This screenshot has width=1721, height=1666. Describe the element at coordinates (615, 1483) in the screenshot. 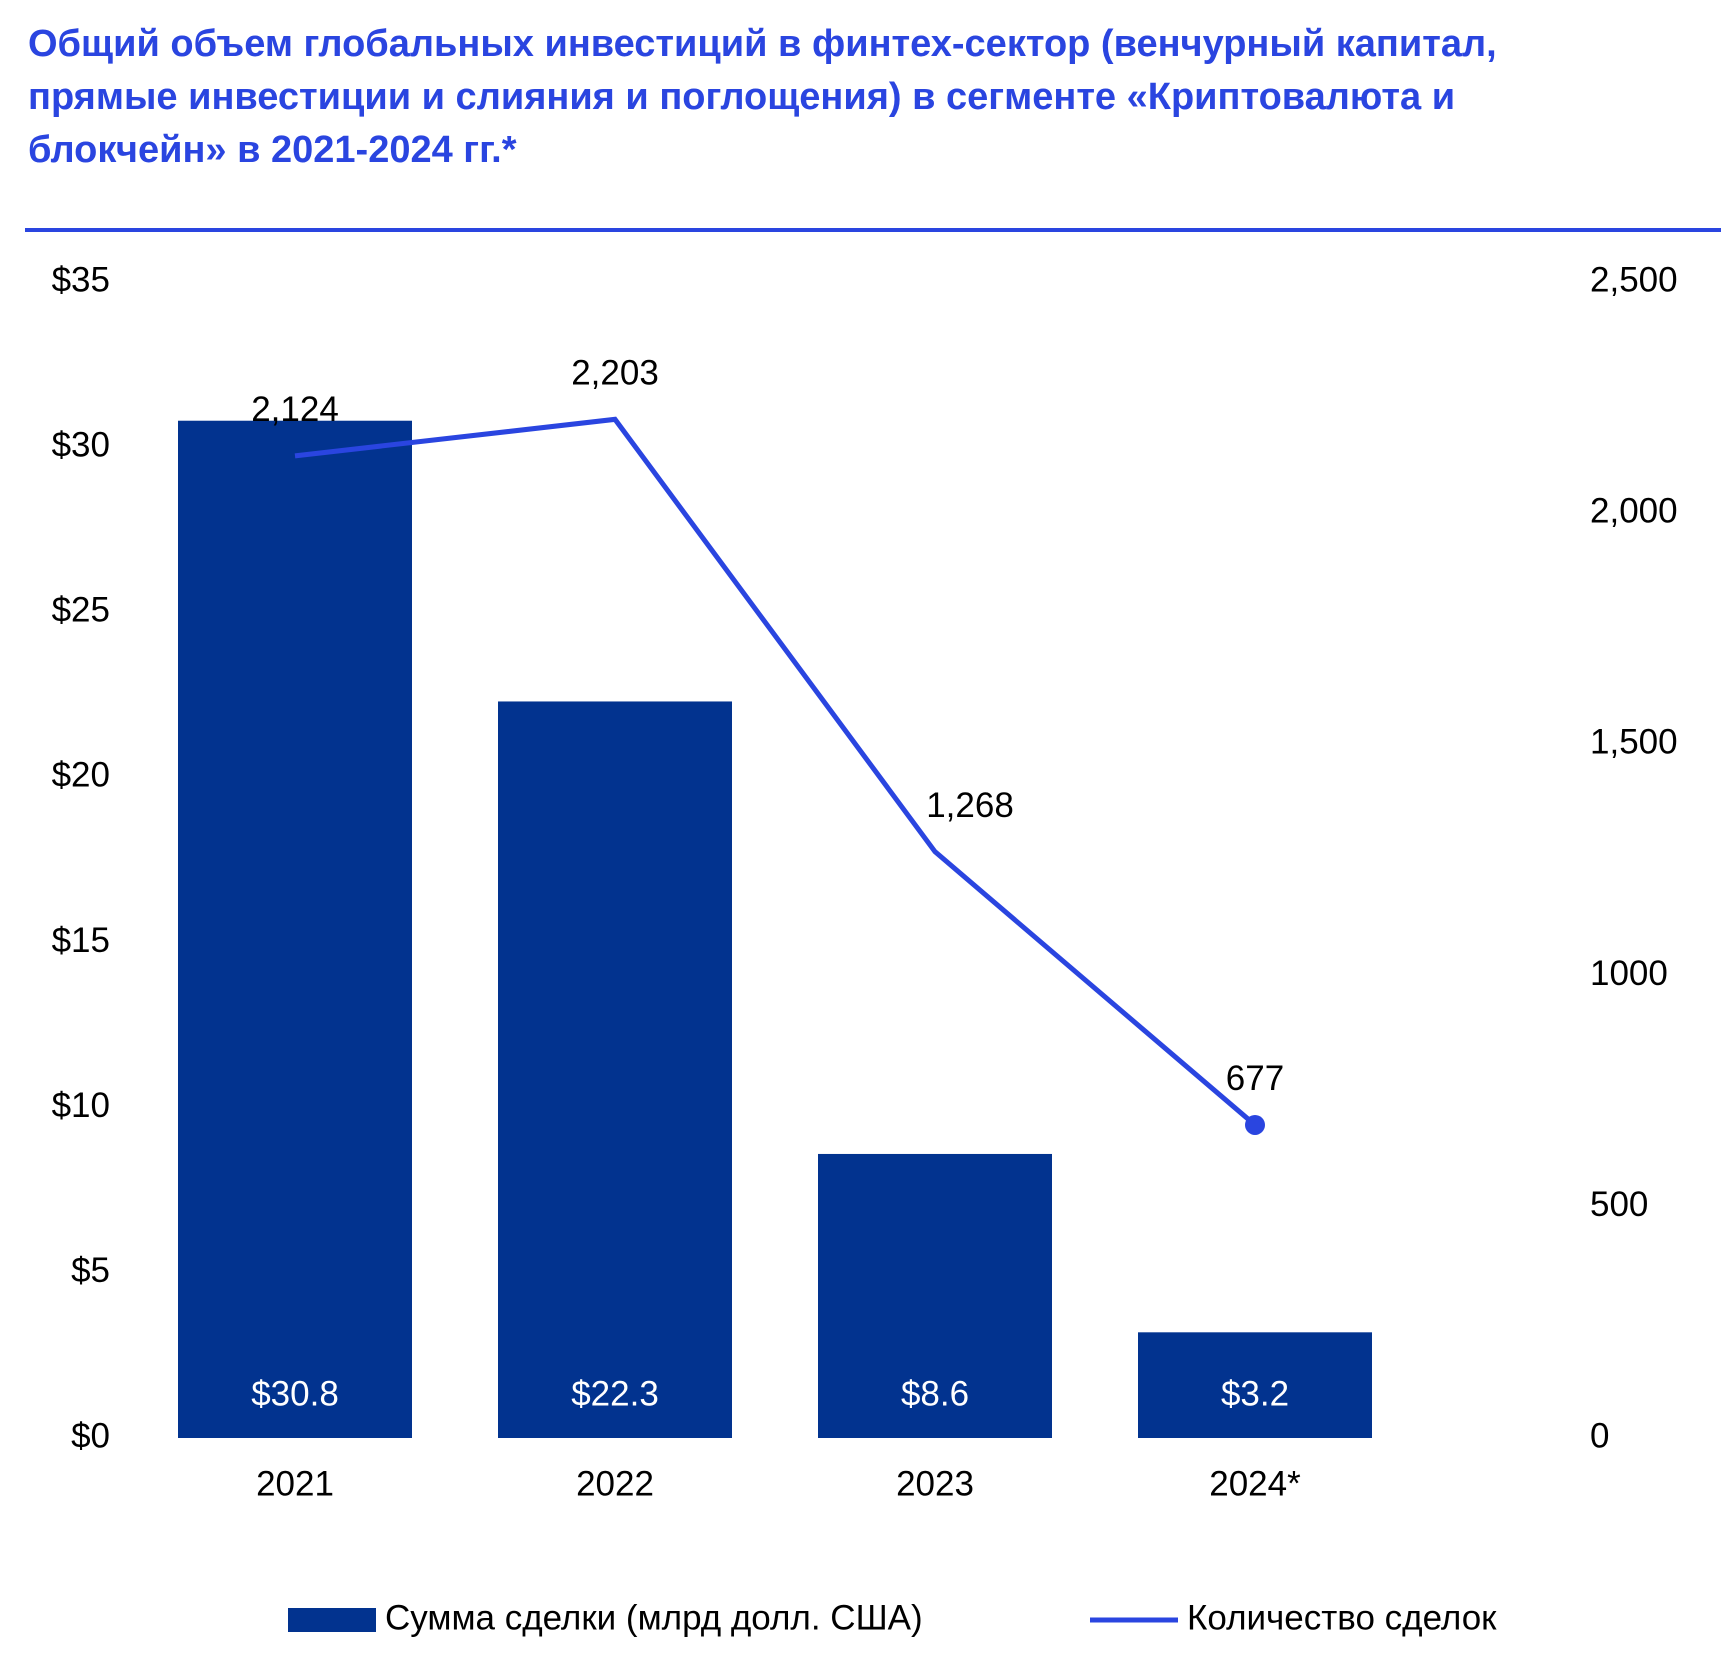

I see `x-tick-label: 2022` at that location.